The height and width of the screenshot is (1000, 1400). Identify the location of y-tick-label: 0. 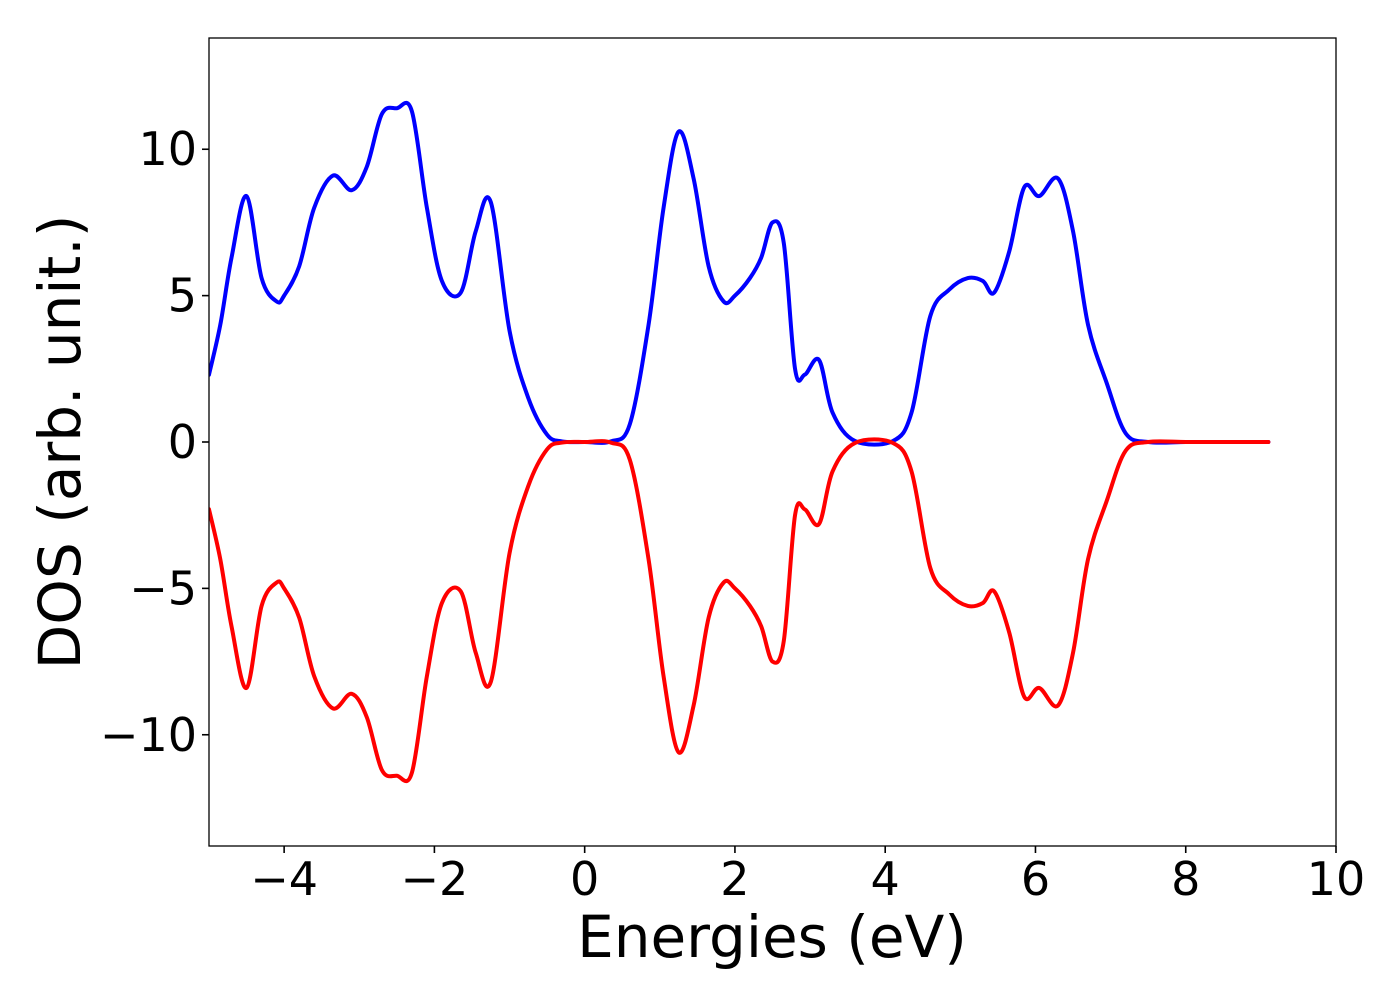
(182, 442).